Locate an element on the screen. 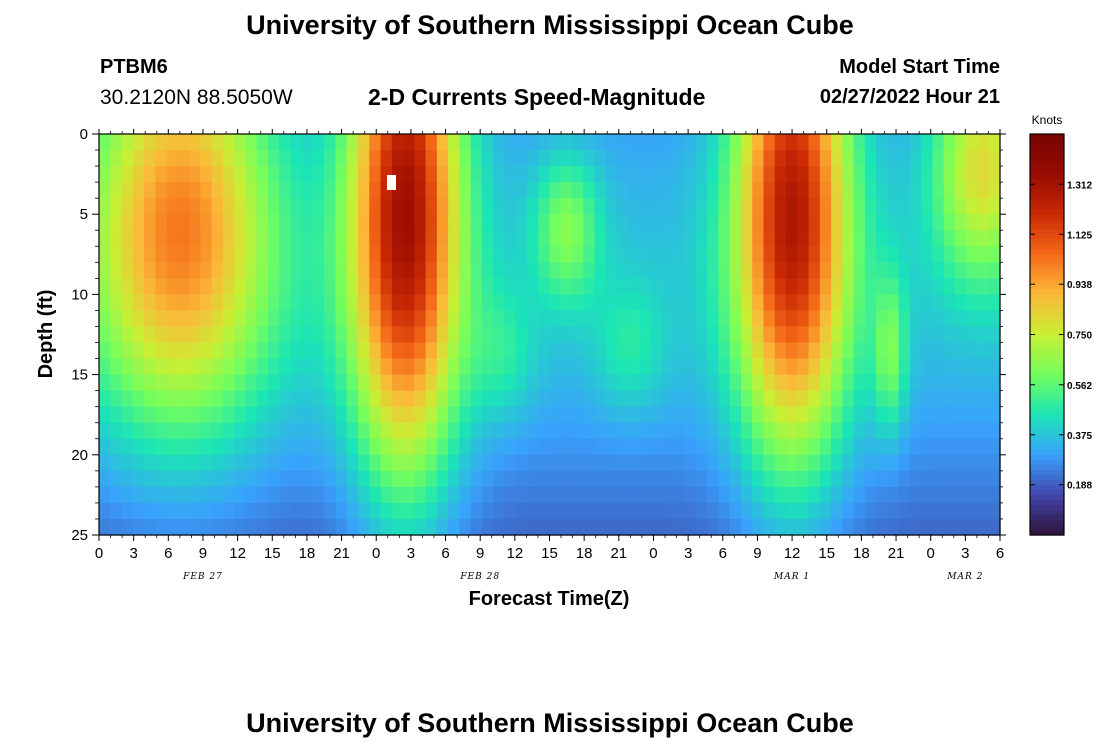 This screenshot has height=750, width=1100. colorbar-tick-label: 0.938 is located at coordinates (1079, 285).